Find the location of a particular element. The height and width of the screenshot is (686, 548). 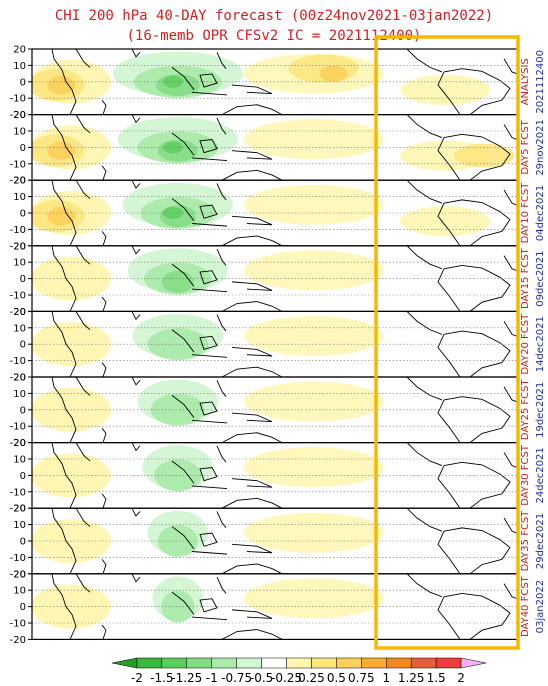

colorbar-label: -1.25 is located at coordinates (186, 678).